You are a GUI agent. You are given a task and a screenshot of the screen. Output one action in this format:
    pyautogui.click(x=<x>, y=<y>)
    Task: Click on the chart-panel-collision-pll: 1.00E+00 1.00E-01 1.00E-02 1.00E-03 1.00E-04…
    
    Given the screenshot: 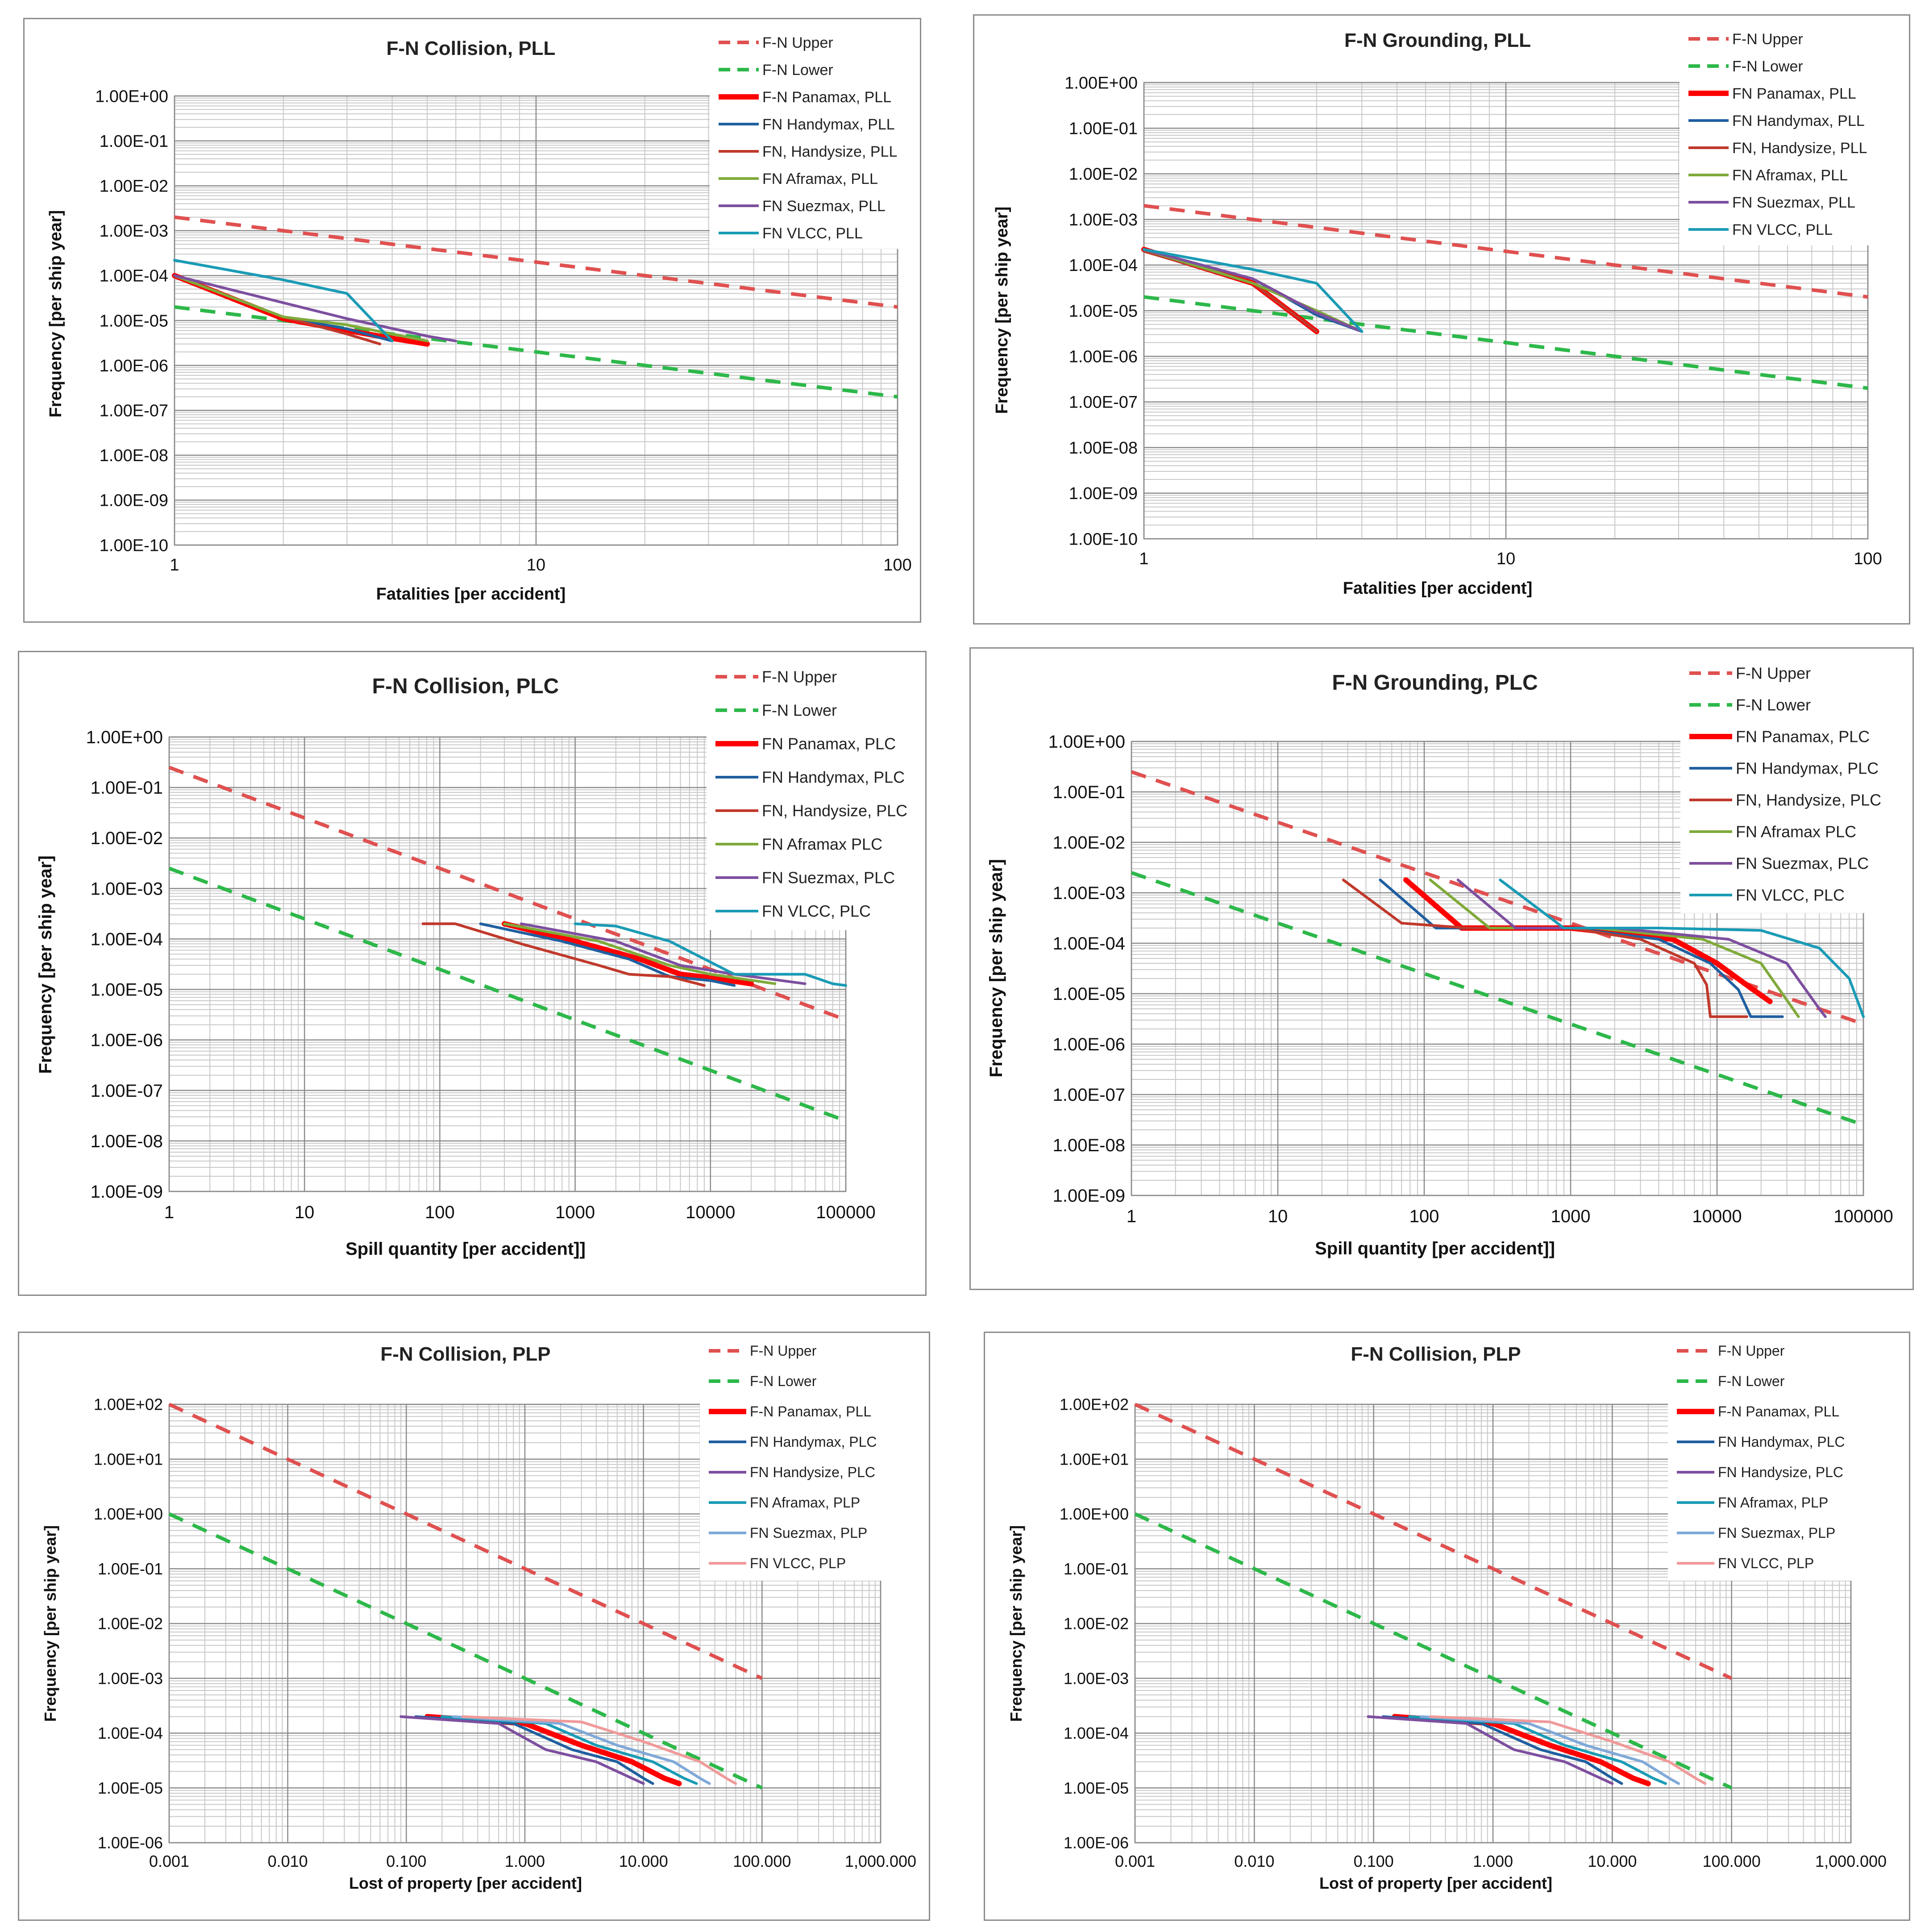 What is the action you would take?
    pyautogui.click(x=472, y=320)
    